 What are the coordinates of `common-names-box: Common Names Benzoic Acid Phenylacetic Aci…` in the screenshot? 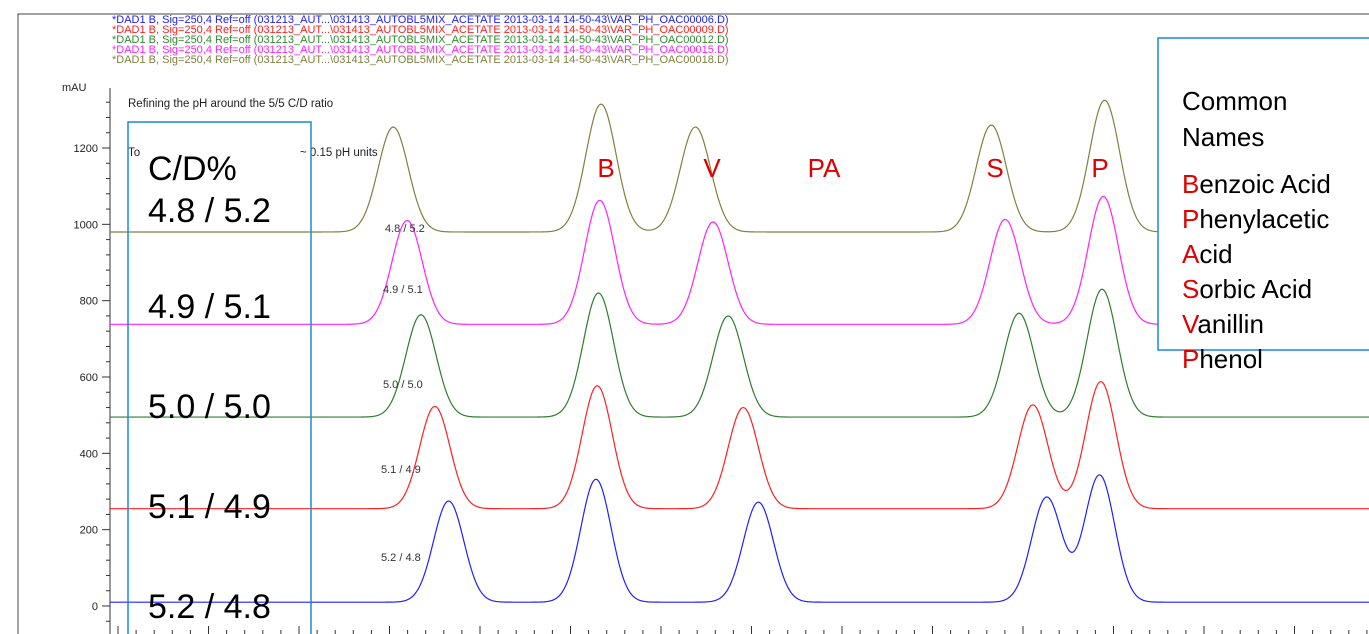 It's located at (1263, 205).